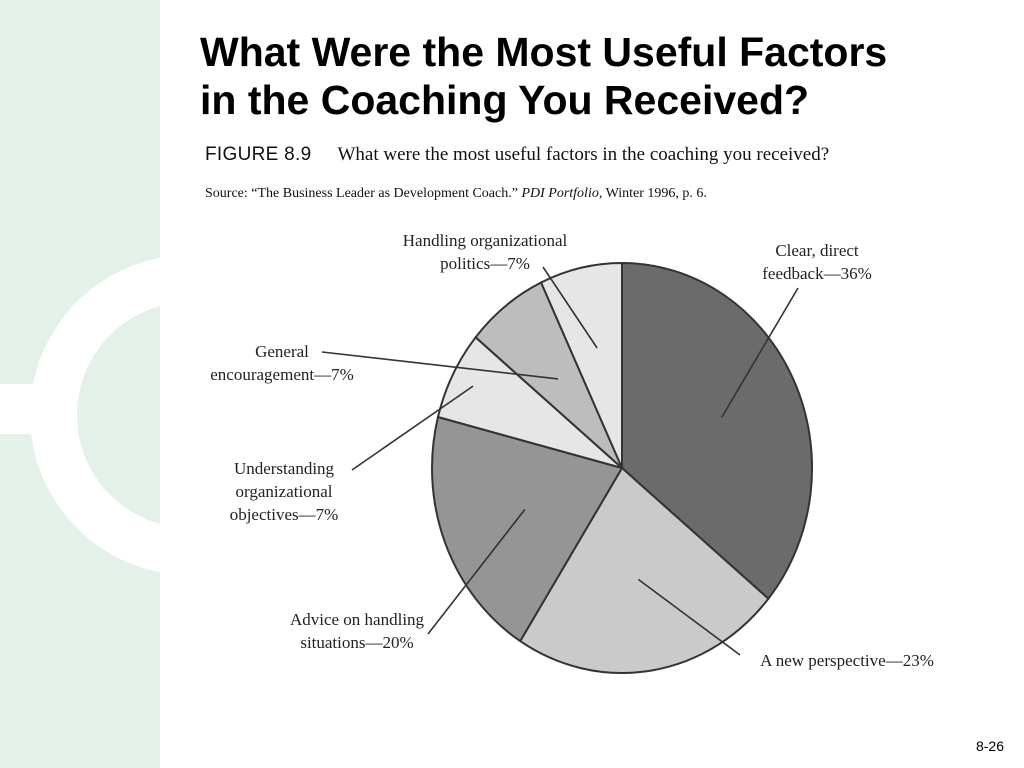 The height and width of the screenshot is (768, 1024). I want to click on slice-label-line: politics—7%, so click(485, 263).